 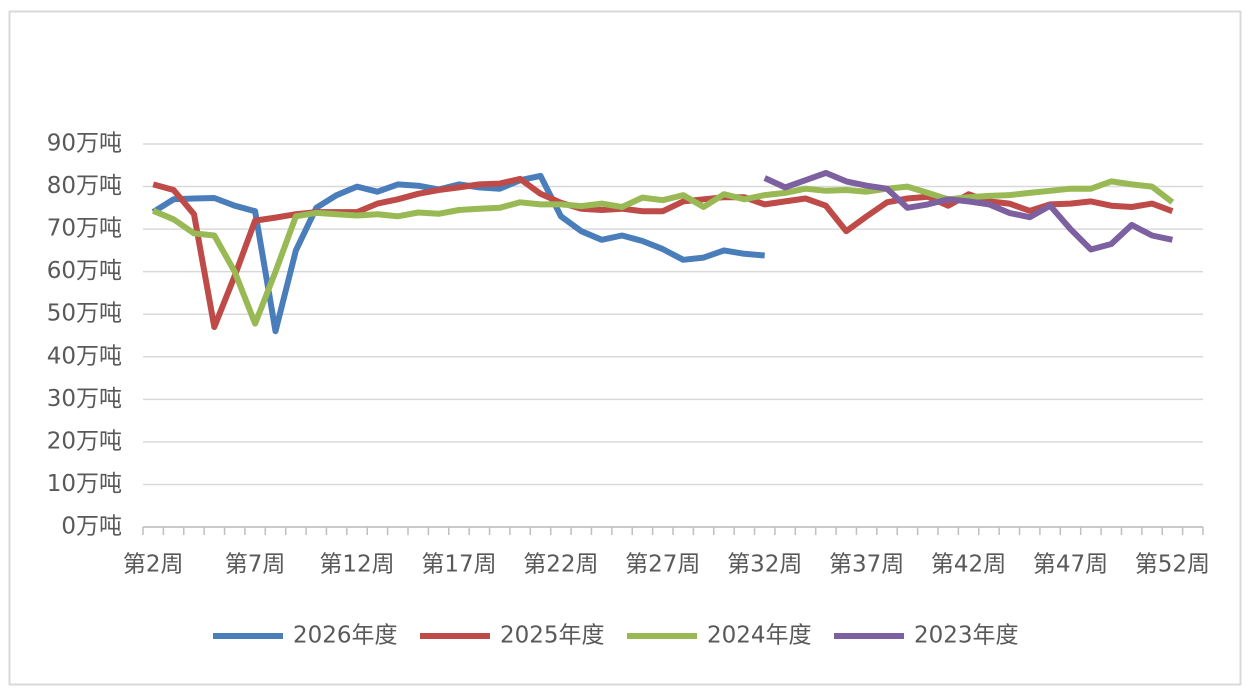 I want to click on x-tick-label: 第42周, so click(x=968, y=565).